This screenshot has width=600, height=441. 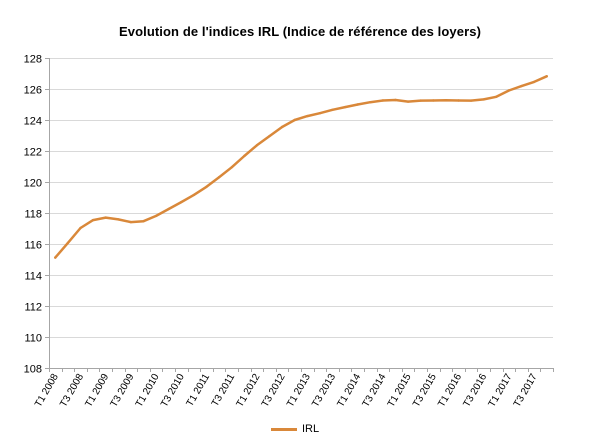 I want to click on x-tick-label: T3 2014, so click(x=375, y=391).